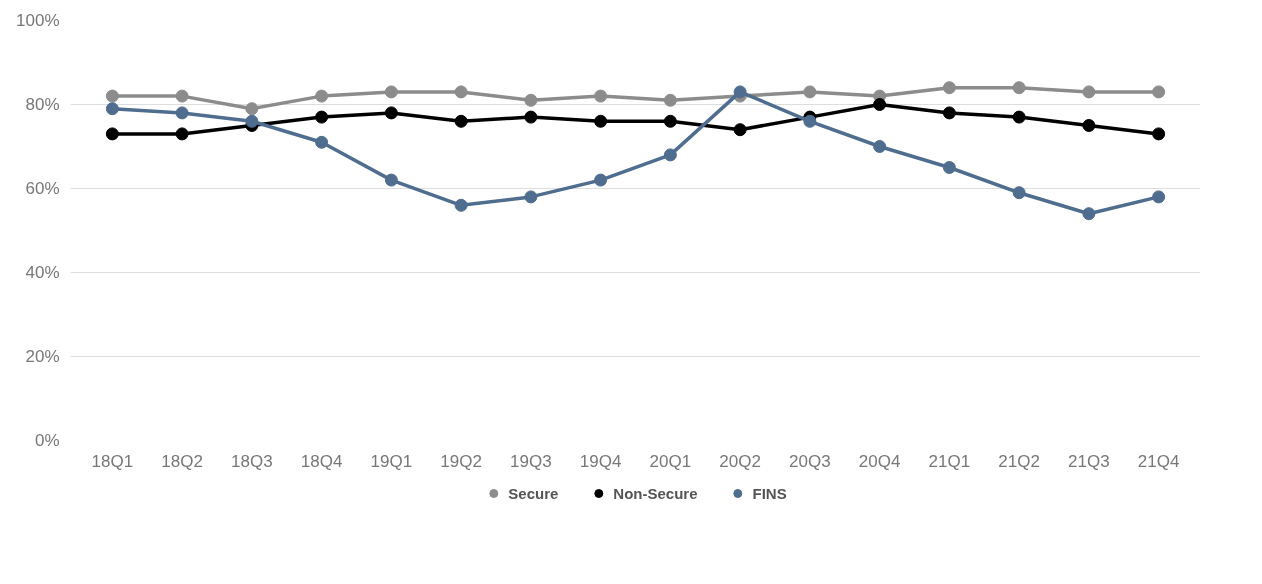  I want to click on y-tick-label: 80%, so click(42, 104).